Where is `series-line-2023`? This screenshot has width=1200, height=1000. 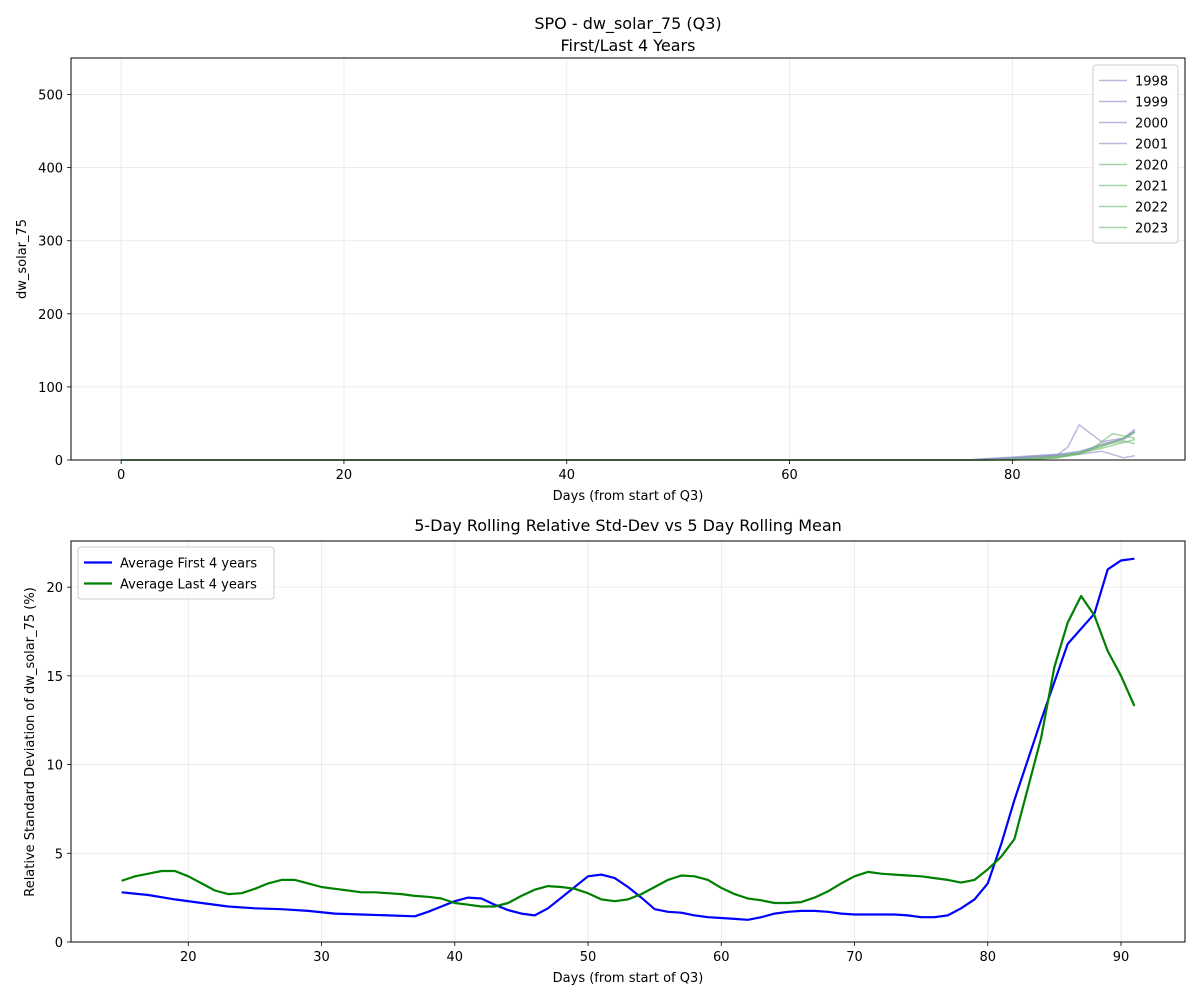 series-line-2023 is located at coordinates (628, 449).